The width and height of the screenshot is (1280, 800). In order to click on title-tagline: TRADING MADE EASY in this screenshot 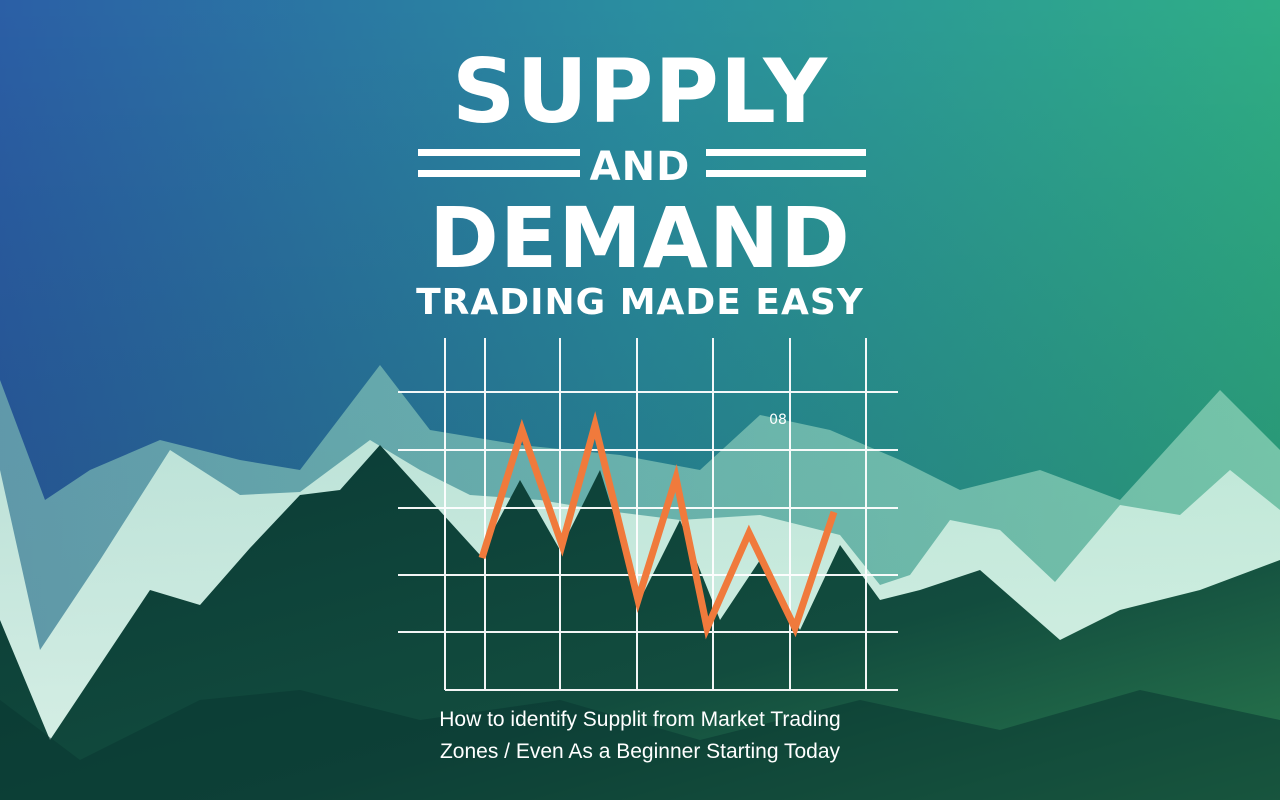, I will do `click(640, 302)`.